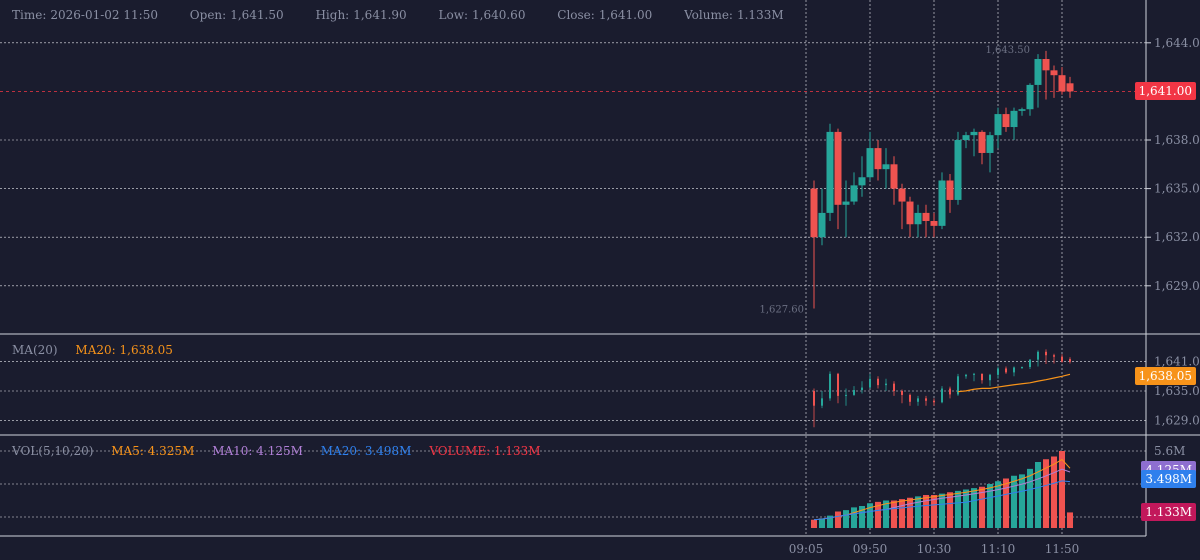  I want to click on ma-tick-label: 1,629.00, so click(1177, 420).